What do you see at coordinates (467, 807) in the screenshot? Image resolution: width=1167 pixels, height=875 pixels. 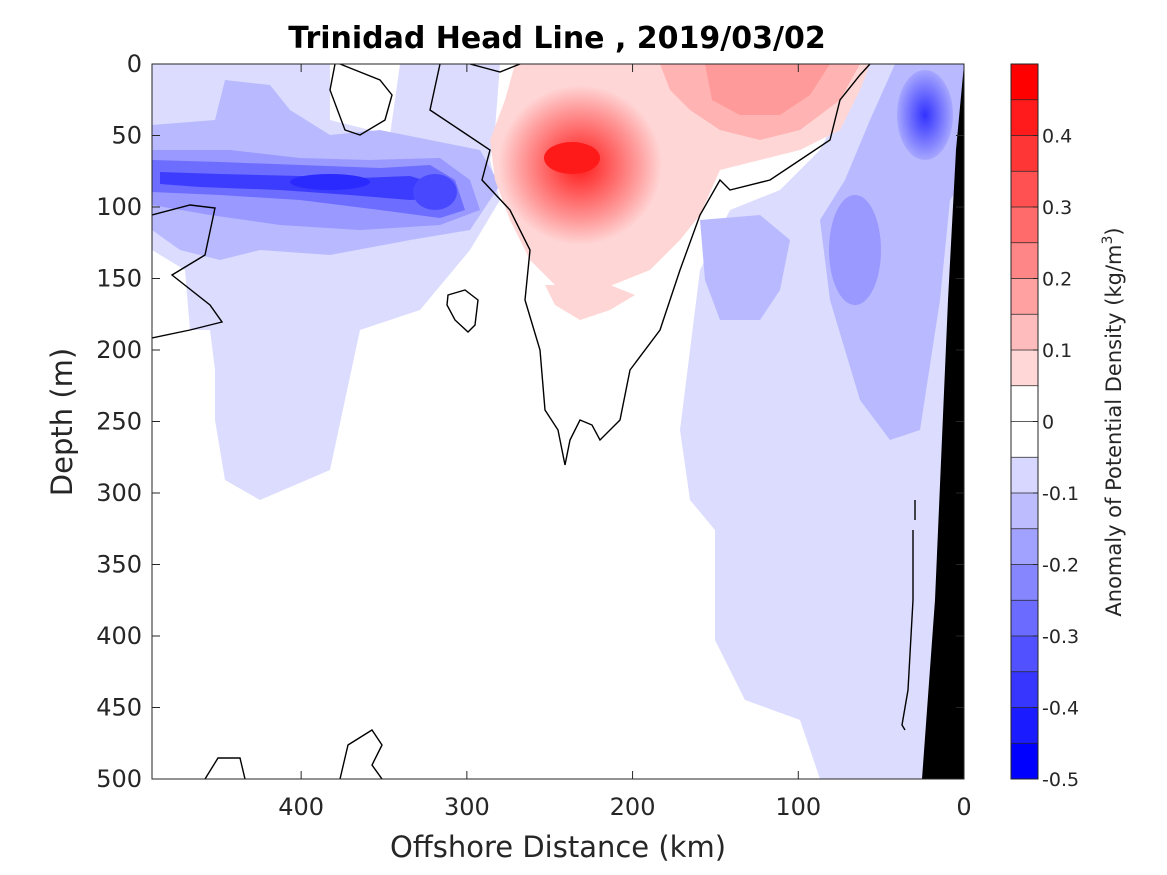 I see `x-tick-label: 300` at bounding box center [467, 807].